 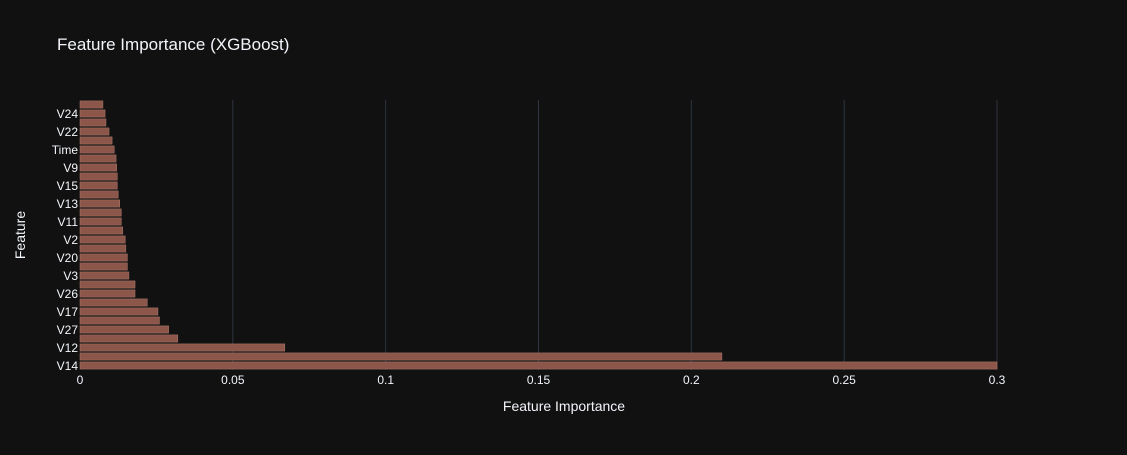 What do you see at coordinates (65, 150) in the screenshot?
I see `y-tick-label: Time` at bounding box center [65, 150].